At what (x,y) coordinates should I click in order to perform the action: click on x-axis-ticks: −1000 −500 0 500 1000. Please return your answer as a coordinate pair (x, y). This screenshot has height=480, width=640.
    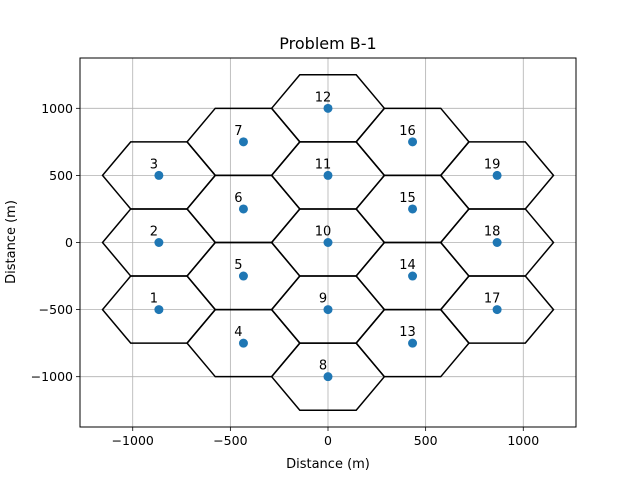
    Looking at the image, I should click on (325, 437).